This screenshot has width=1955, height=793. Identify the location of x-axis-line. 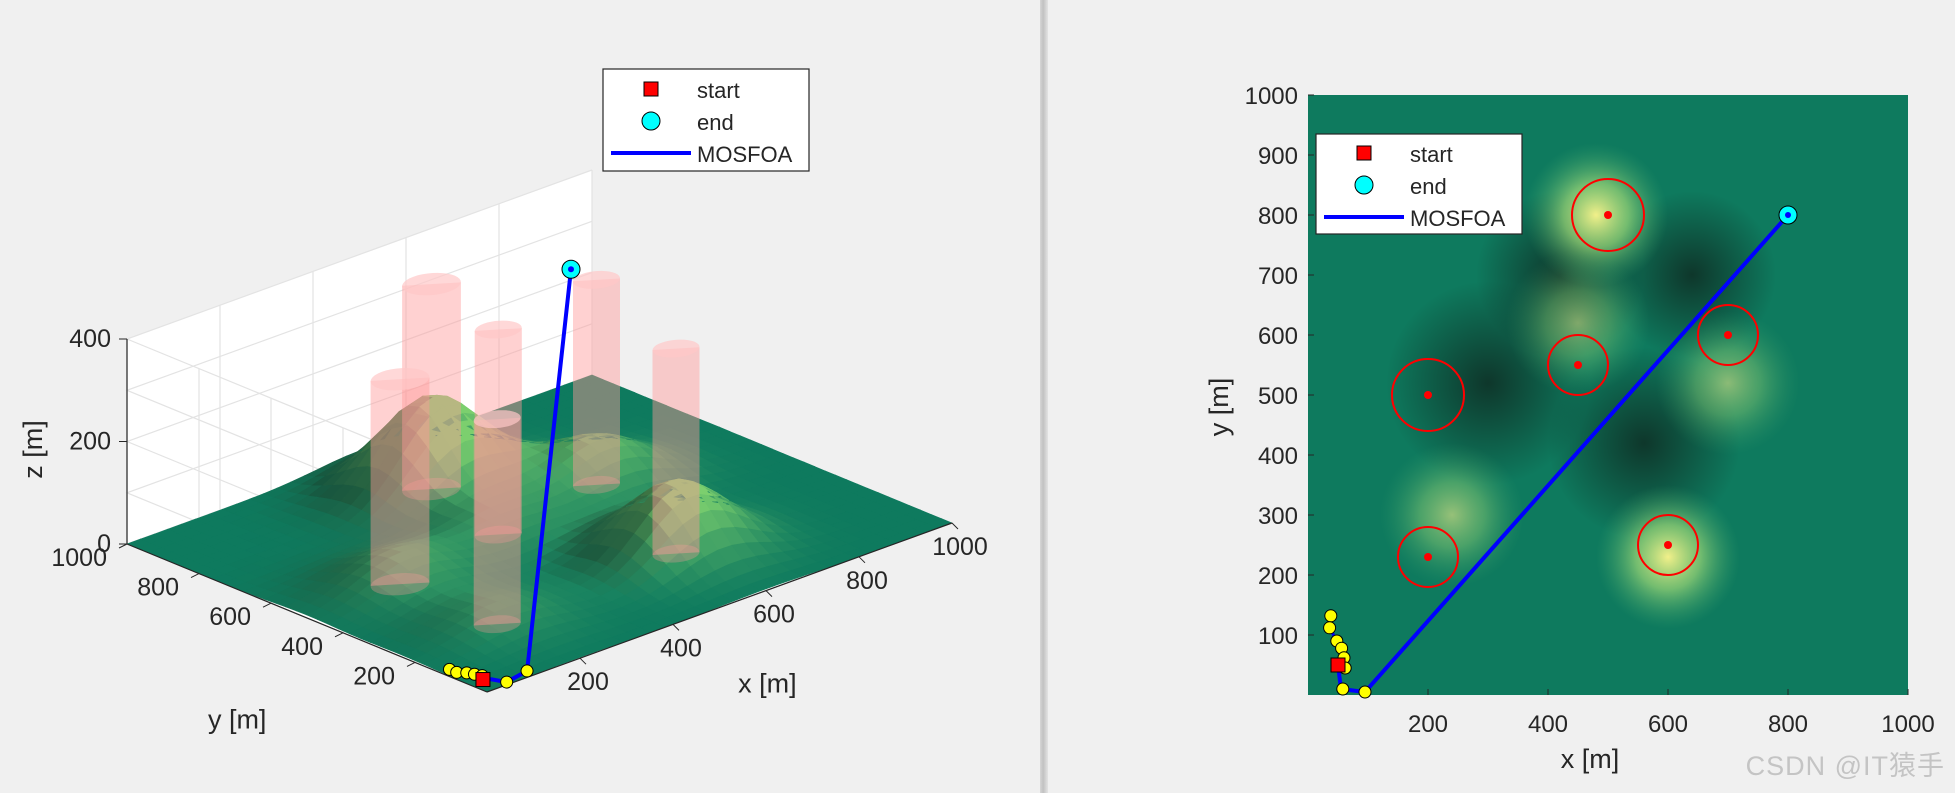
(719, 607).